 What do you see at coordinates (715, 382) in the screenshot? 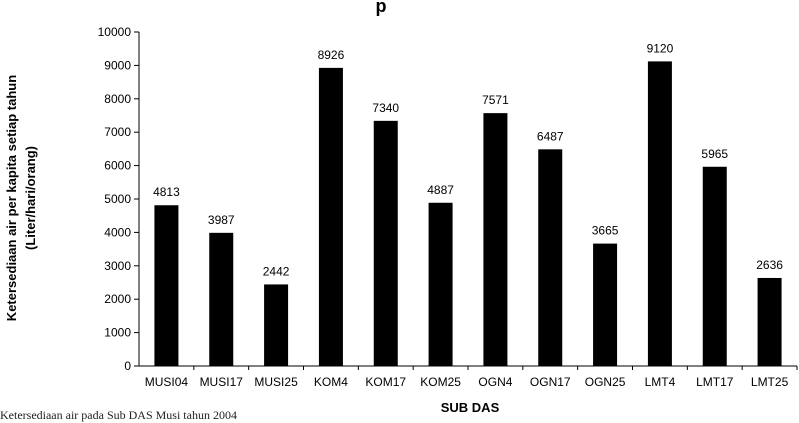
I see `category-label-lmt17: LMT17` at bounding box center [715, 382].